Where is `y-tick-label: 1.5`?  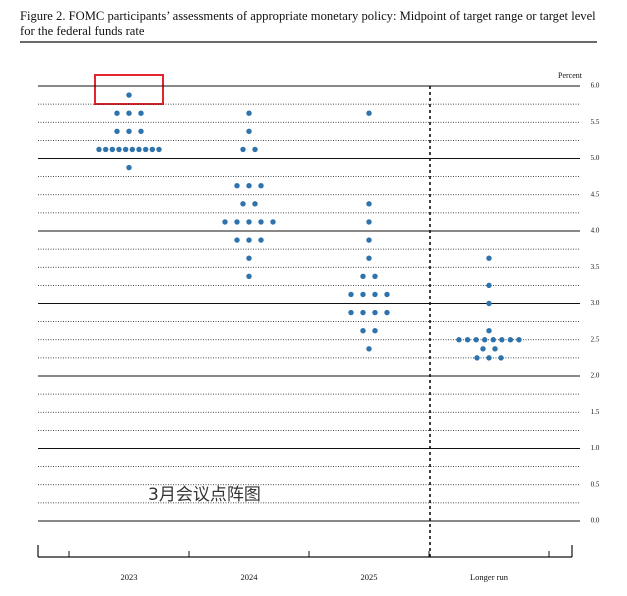 y-tick-label: 1.5 is located at coordinates (595, 412).